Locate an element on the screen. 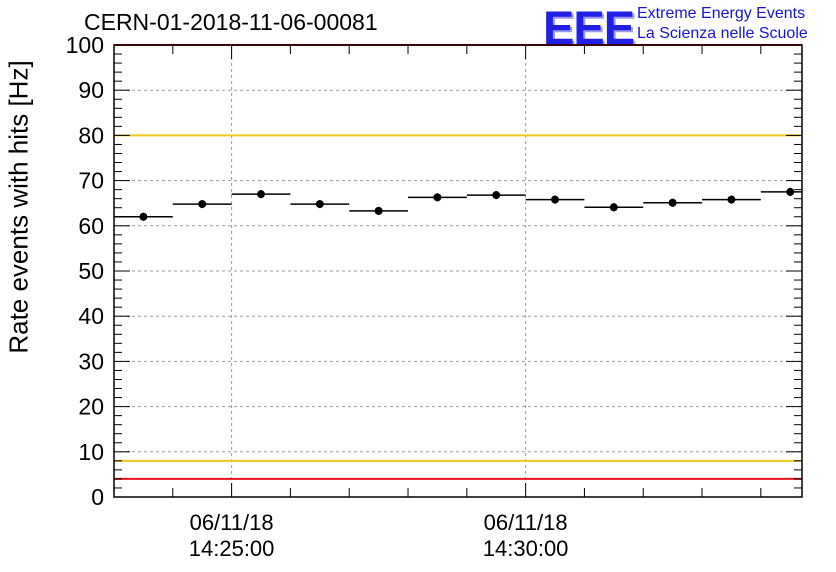  x-tick-label: 06/11/18 14:30:00 is located at coordinates (526, 536).